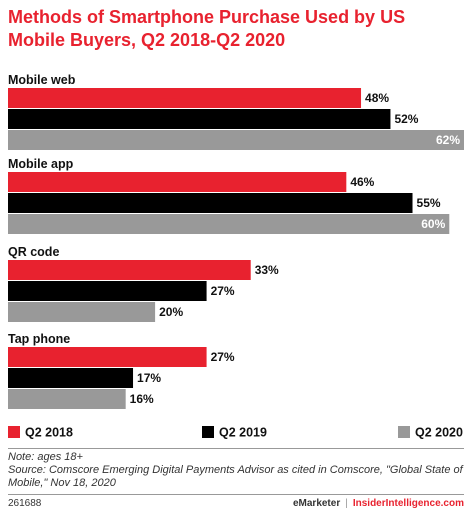  I want to click on legend-item: Q2 2019, so click(234, 433).